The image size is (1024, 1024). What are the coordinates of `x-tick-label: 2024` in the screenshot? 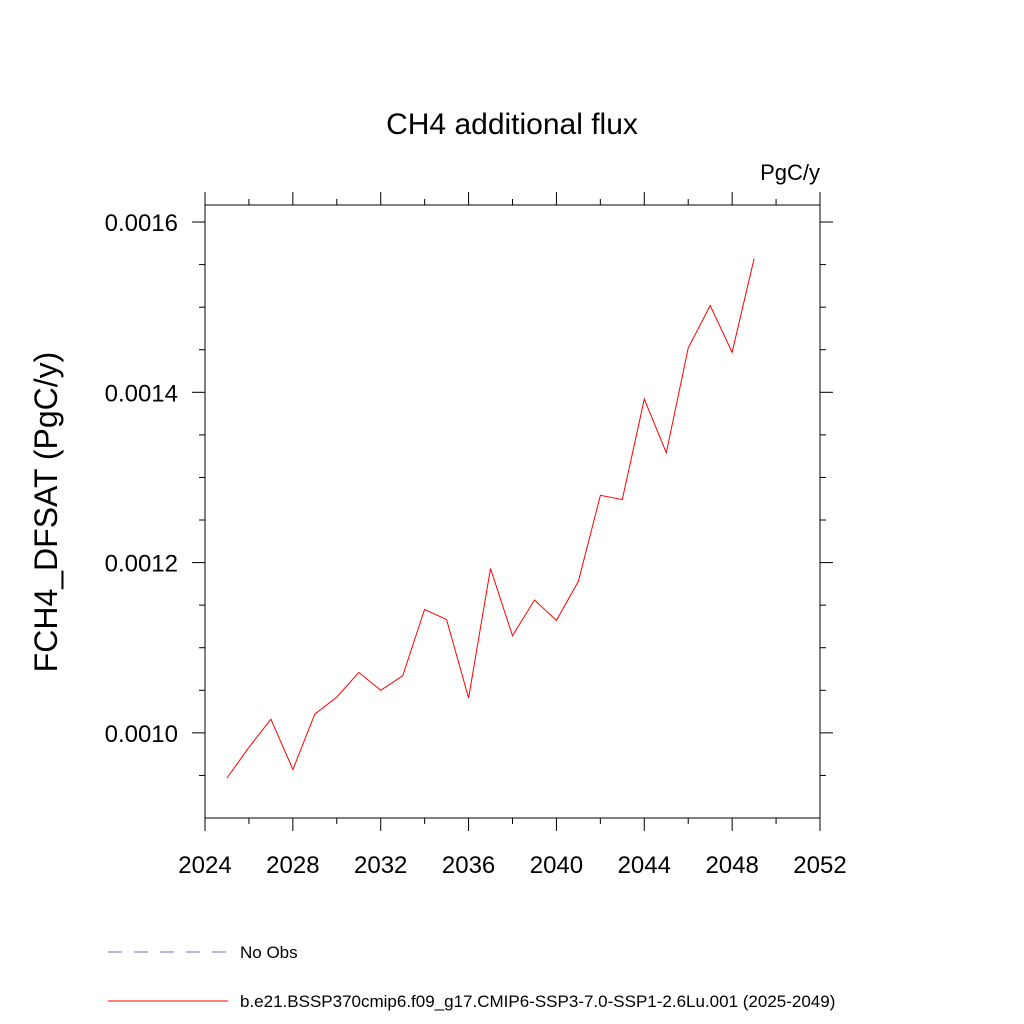 It's located at (204, 865).